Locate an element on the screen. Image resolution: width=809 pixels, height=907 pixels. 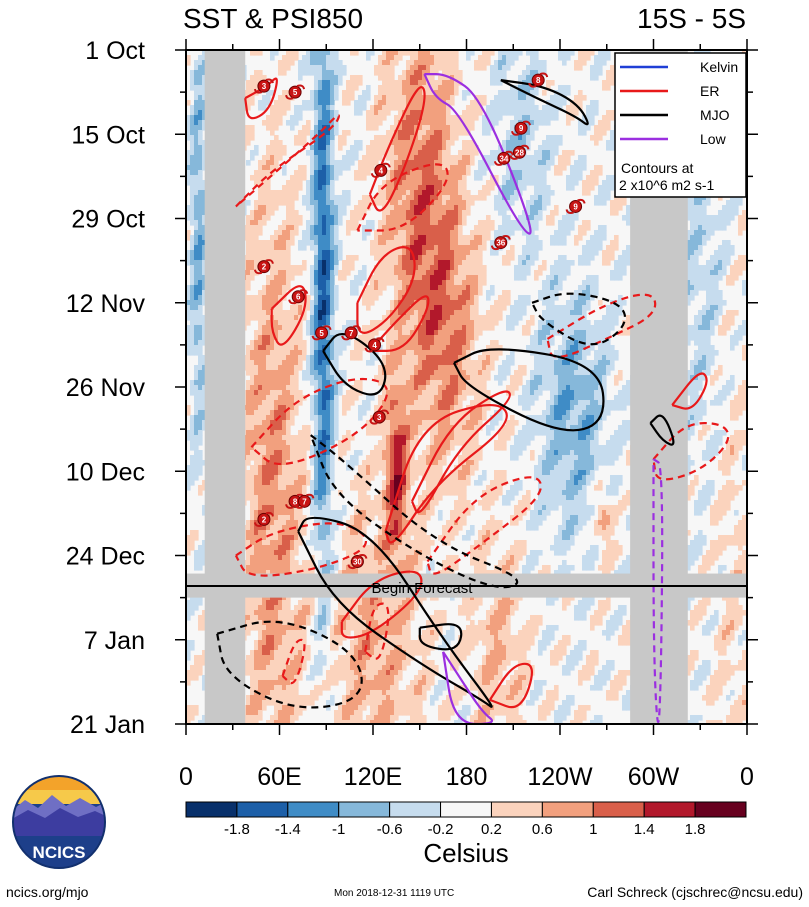
storm-id-7: 36 is located at coordinates (500, 243).